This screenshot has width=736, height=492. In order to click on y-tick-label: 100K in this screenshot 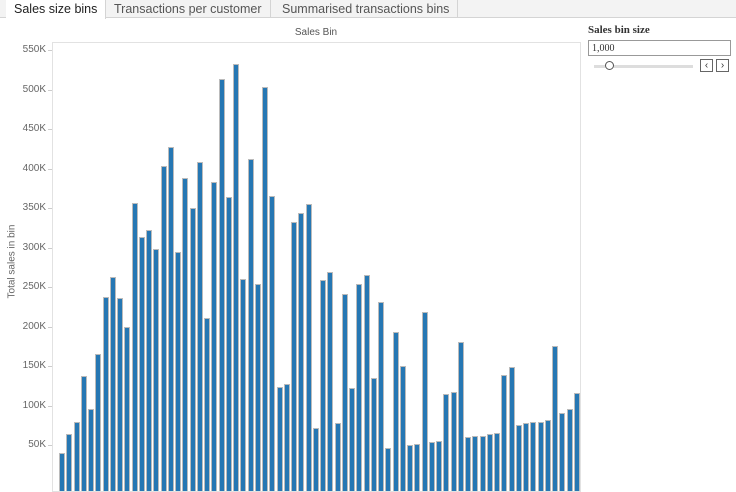, I will do `click(23, 405)`.